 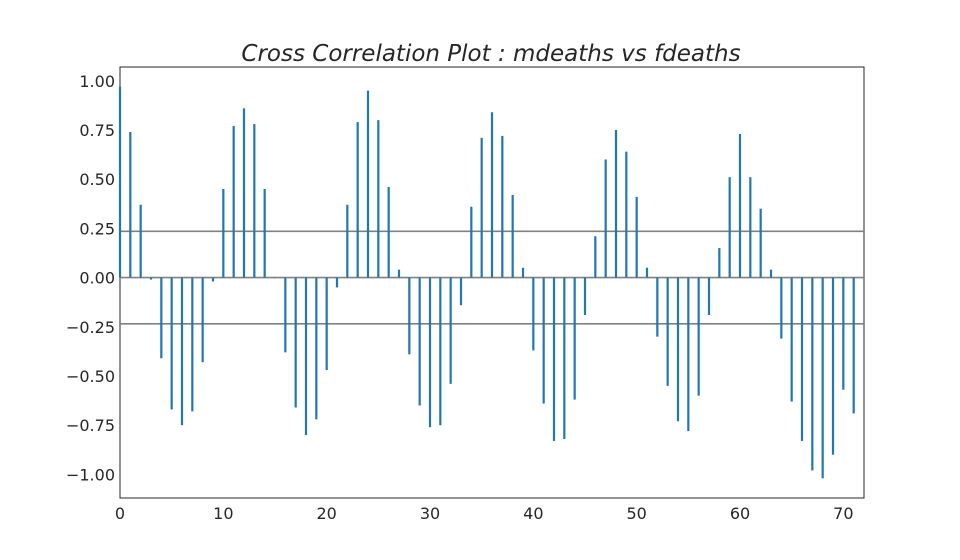 I want to click on y-tick-label: −0.75, so click(x=90, y=425).